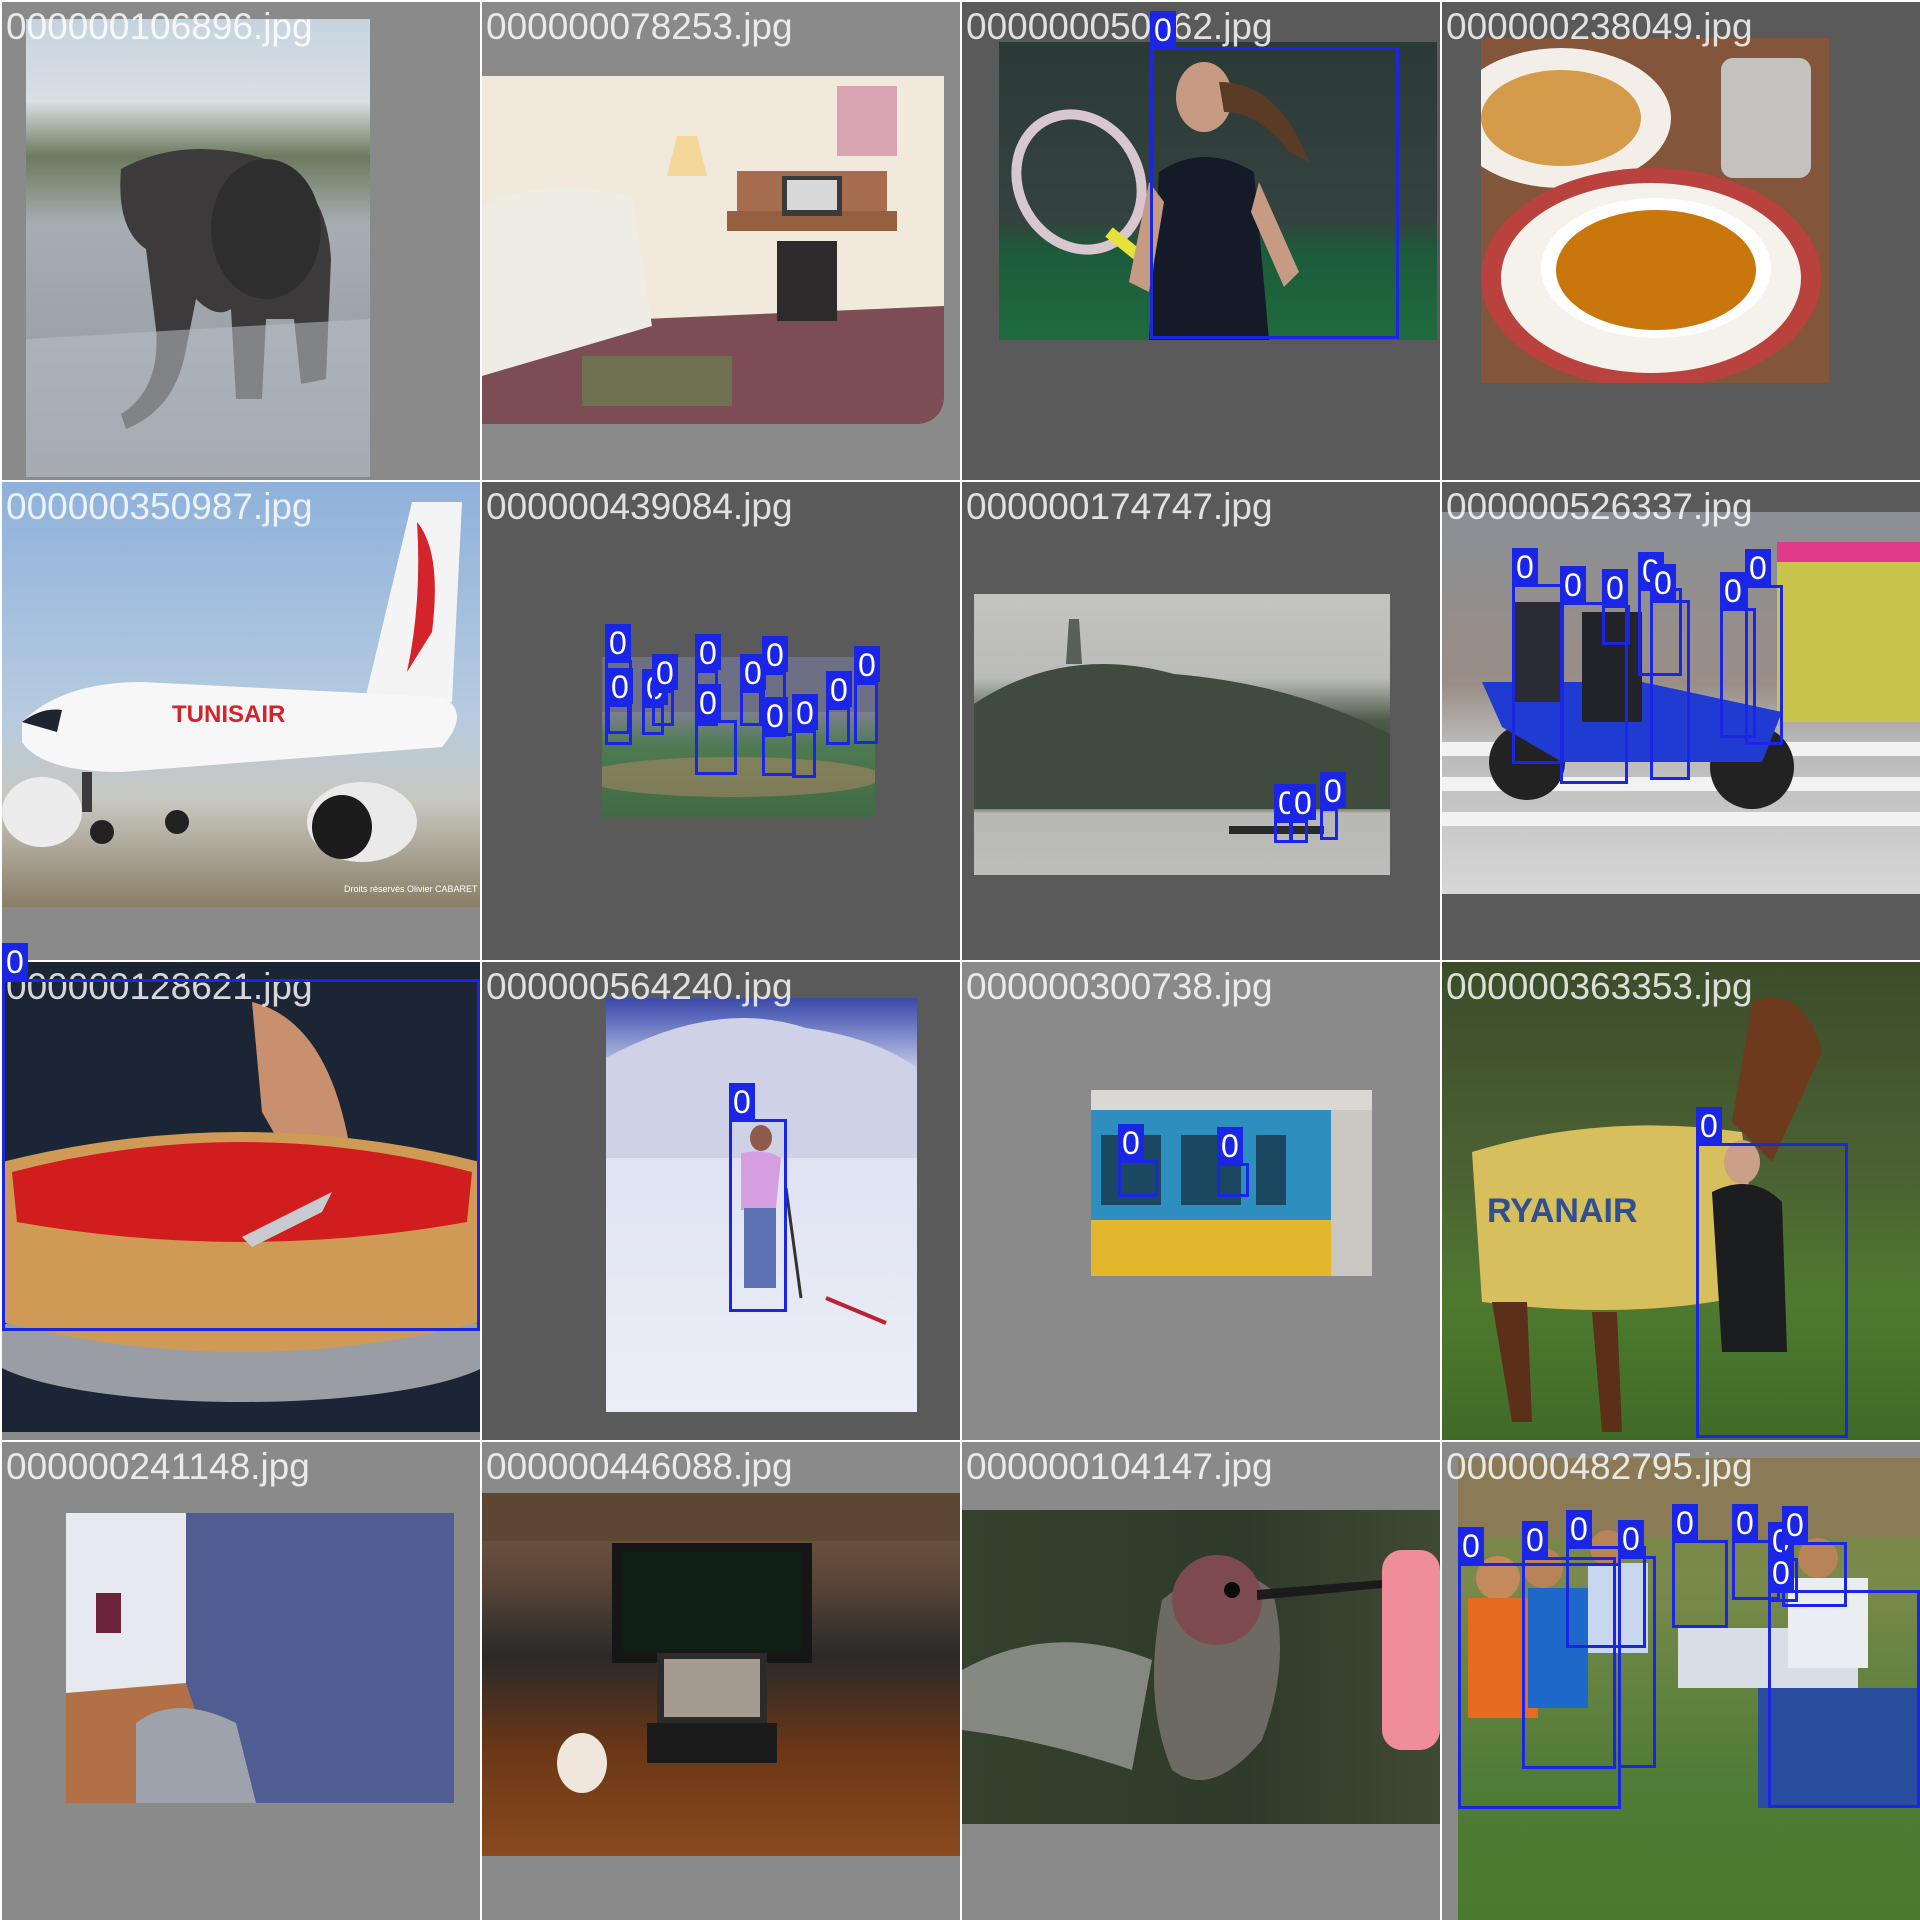 The image size is (1920, 1920). What do you see at coordinates (1119, 986) in the screenshot?
I see `tile-filename: 000000300738.jpg` at bounding box center [1119, 986].